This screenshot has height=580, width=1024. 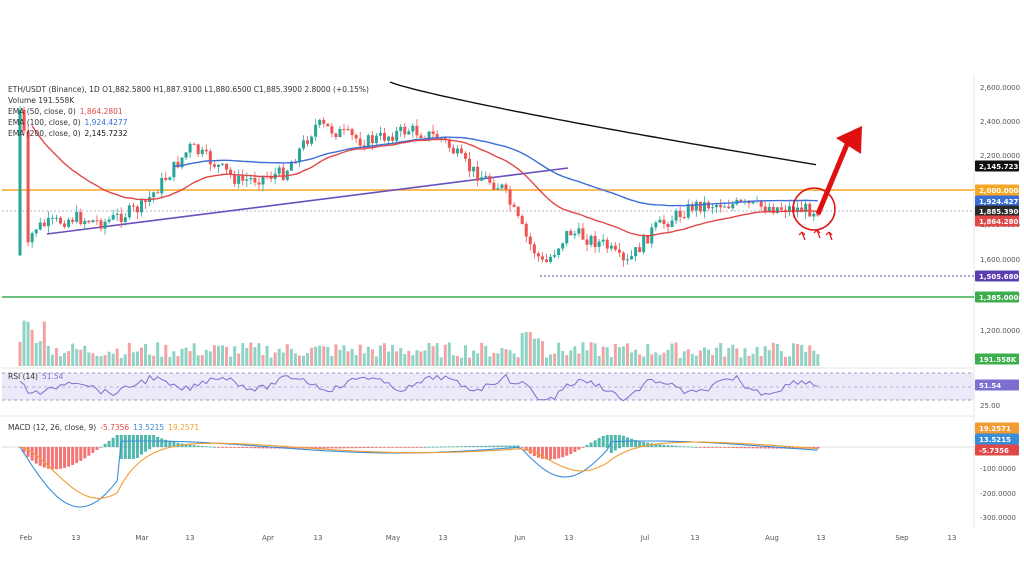 I want to click on time-axis-label: May, so click(x=393, y=538).